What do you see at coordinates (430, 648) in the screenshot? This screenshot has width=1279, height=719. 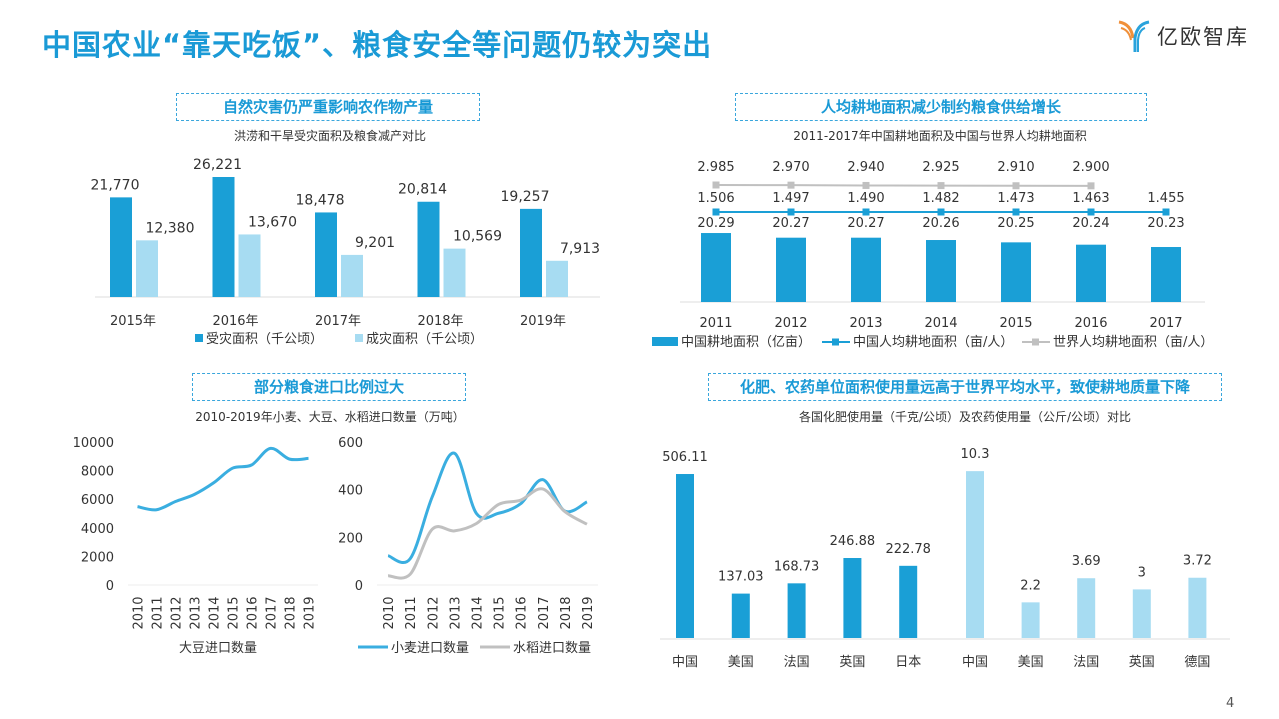 I see `legend-label: 小麦进口数量` at bounding box center [430, 648].